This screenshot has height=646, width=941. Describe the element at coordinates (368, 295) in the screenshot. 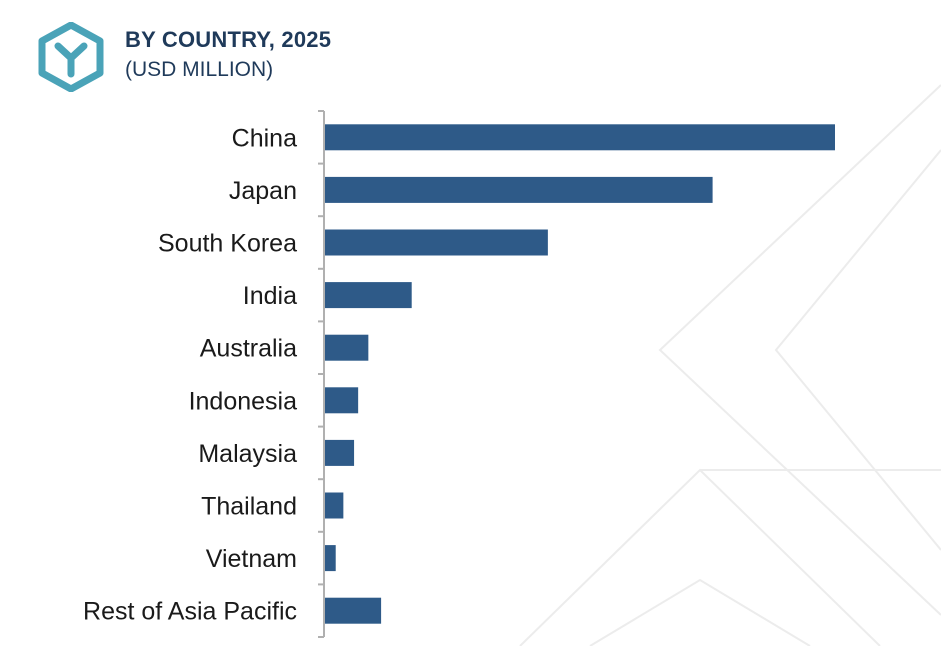

I see `bar-india` at that location.